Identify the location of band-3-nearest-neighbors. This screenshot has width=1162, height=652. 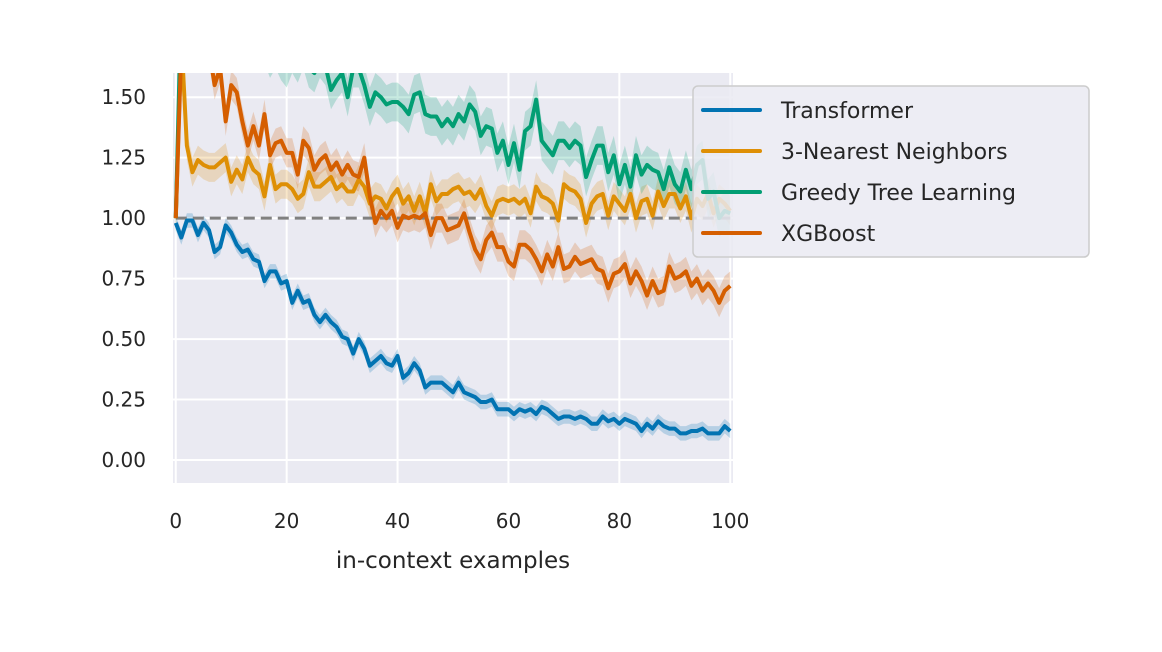
(453, 155).